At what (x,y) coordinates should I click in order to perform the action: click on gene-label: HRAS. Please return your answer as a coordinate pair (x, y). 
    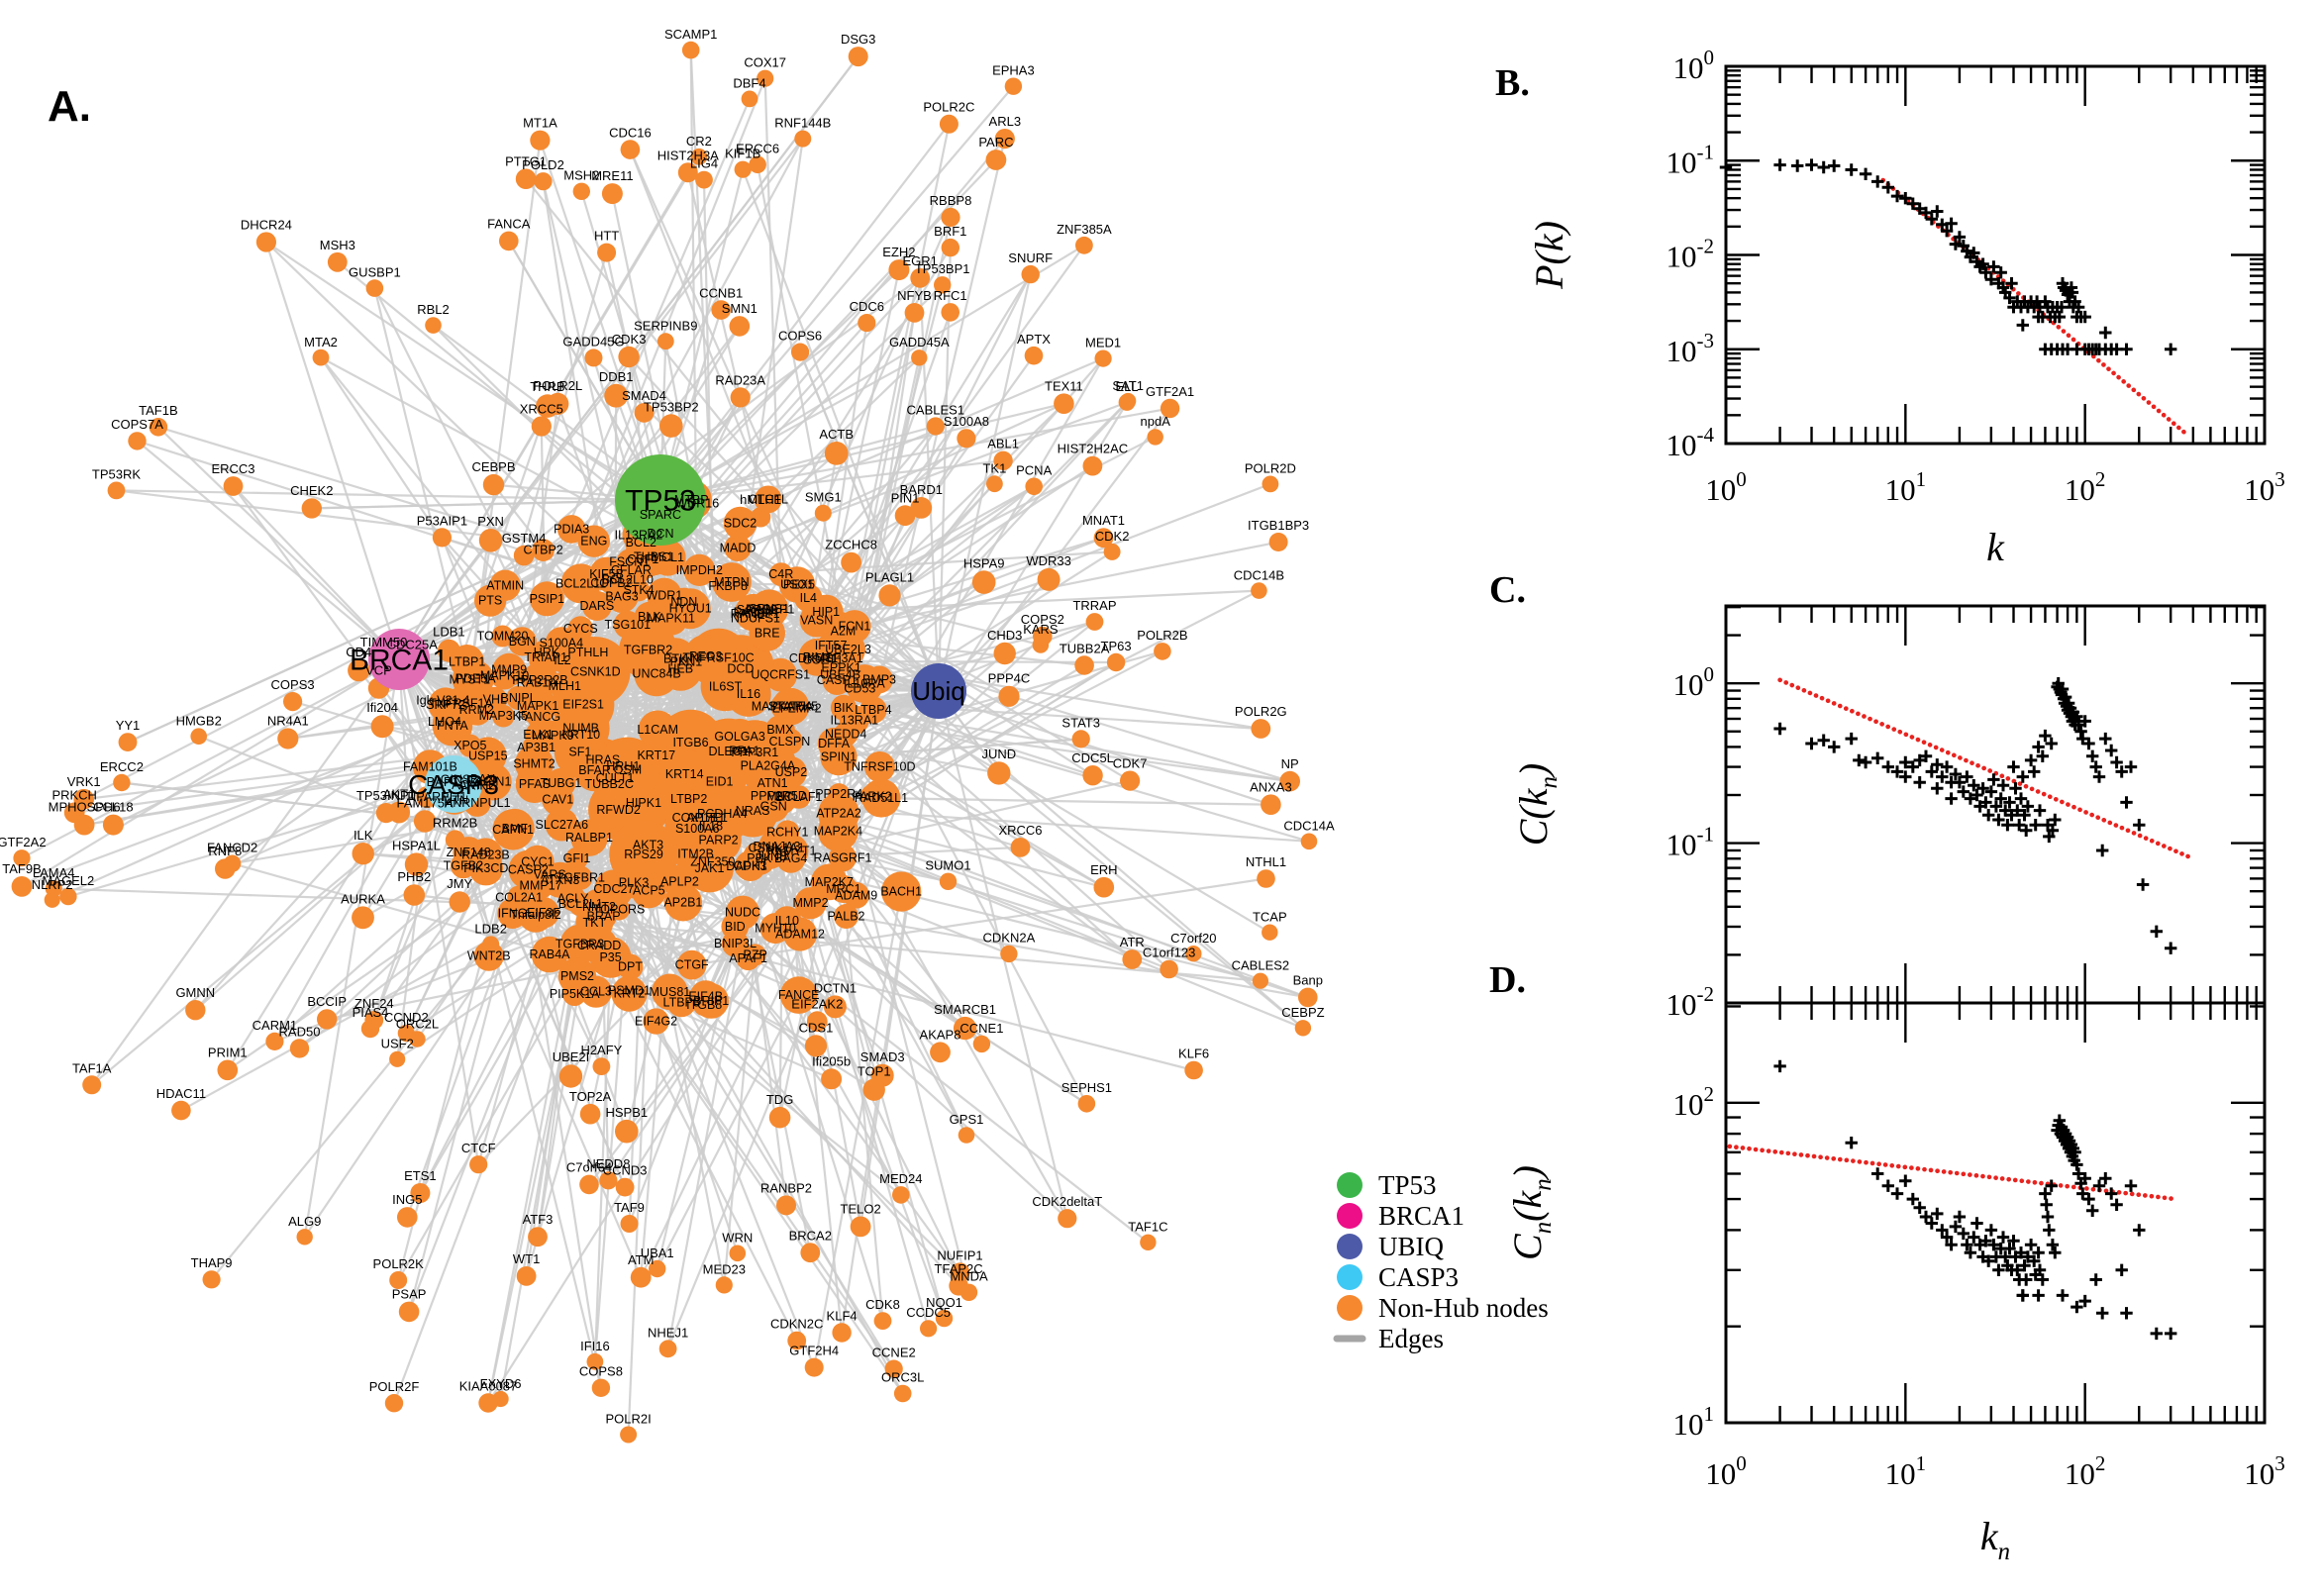
    Looking at the image, I should click on (603, 760).